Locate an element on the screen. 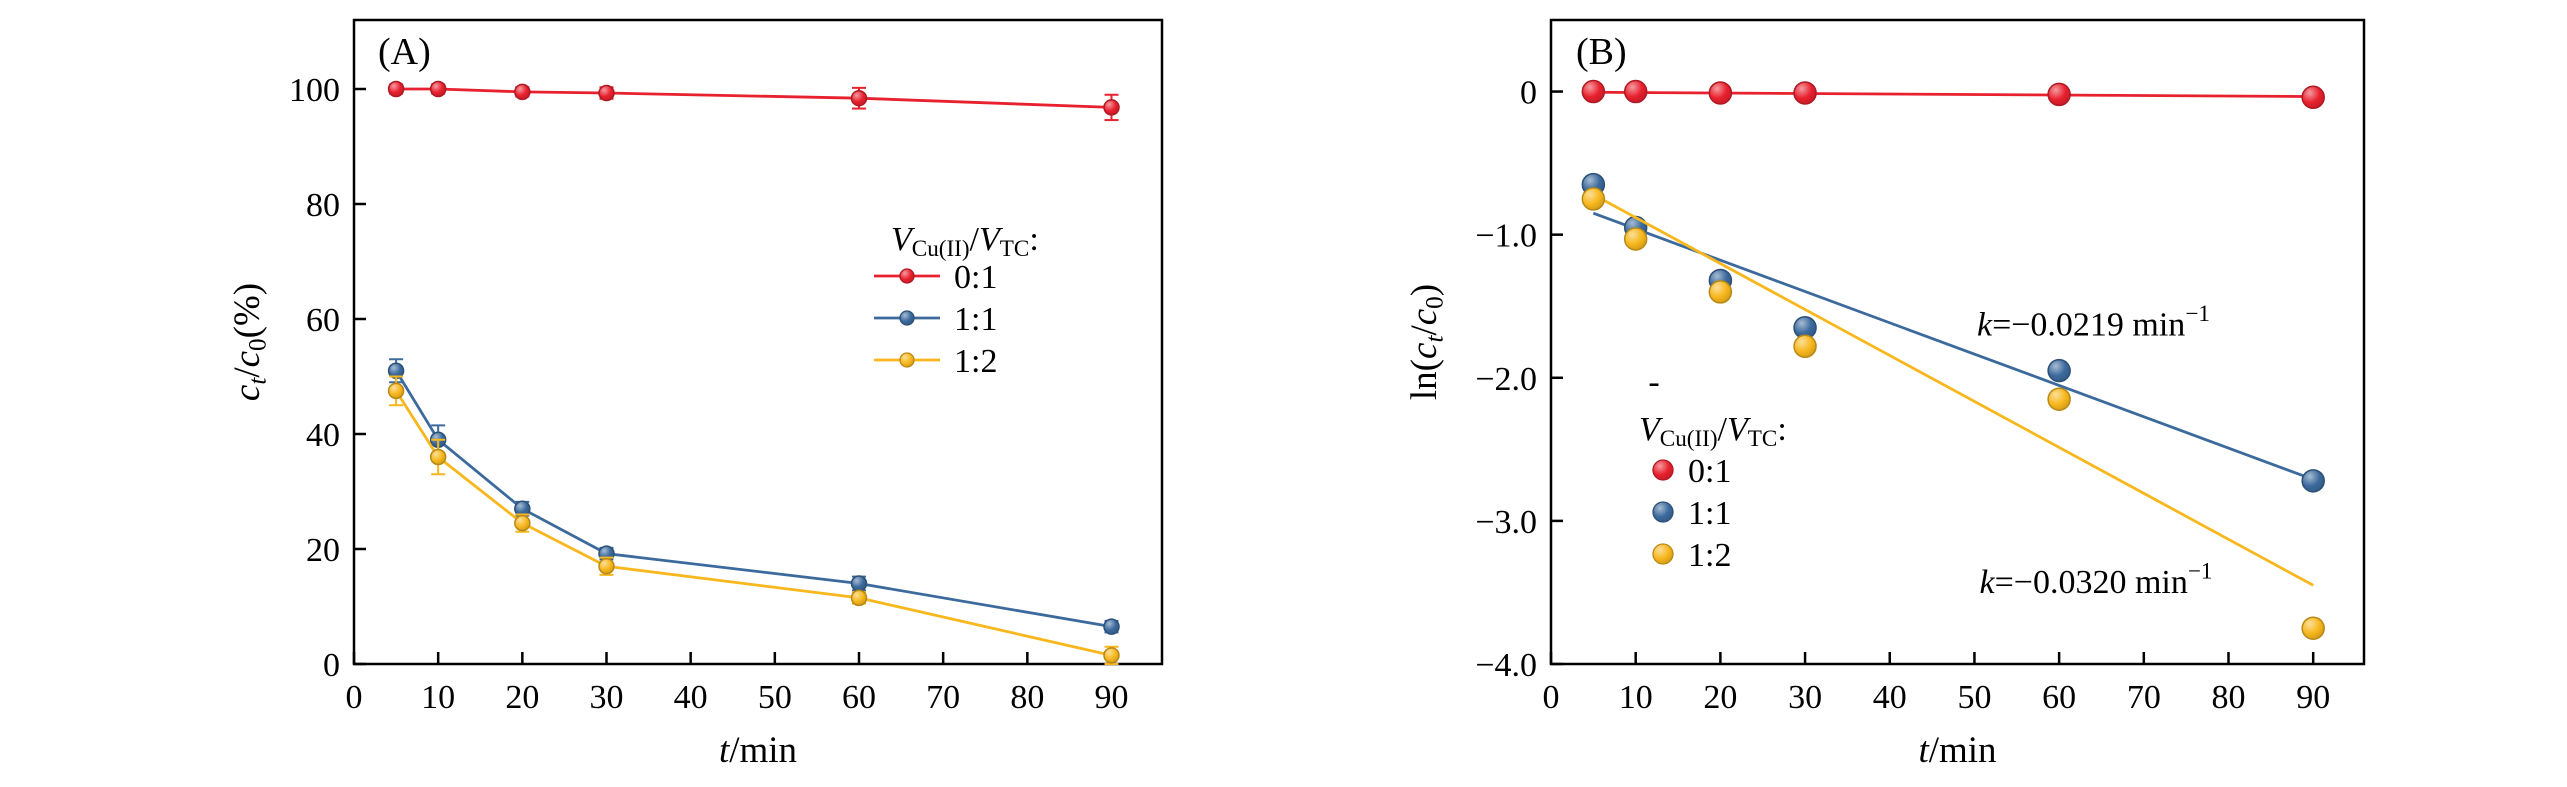 The image size is (2567, 787). y-tick-label: −2.0 is located at coordinates (1506, 379).